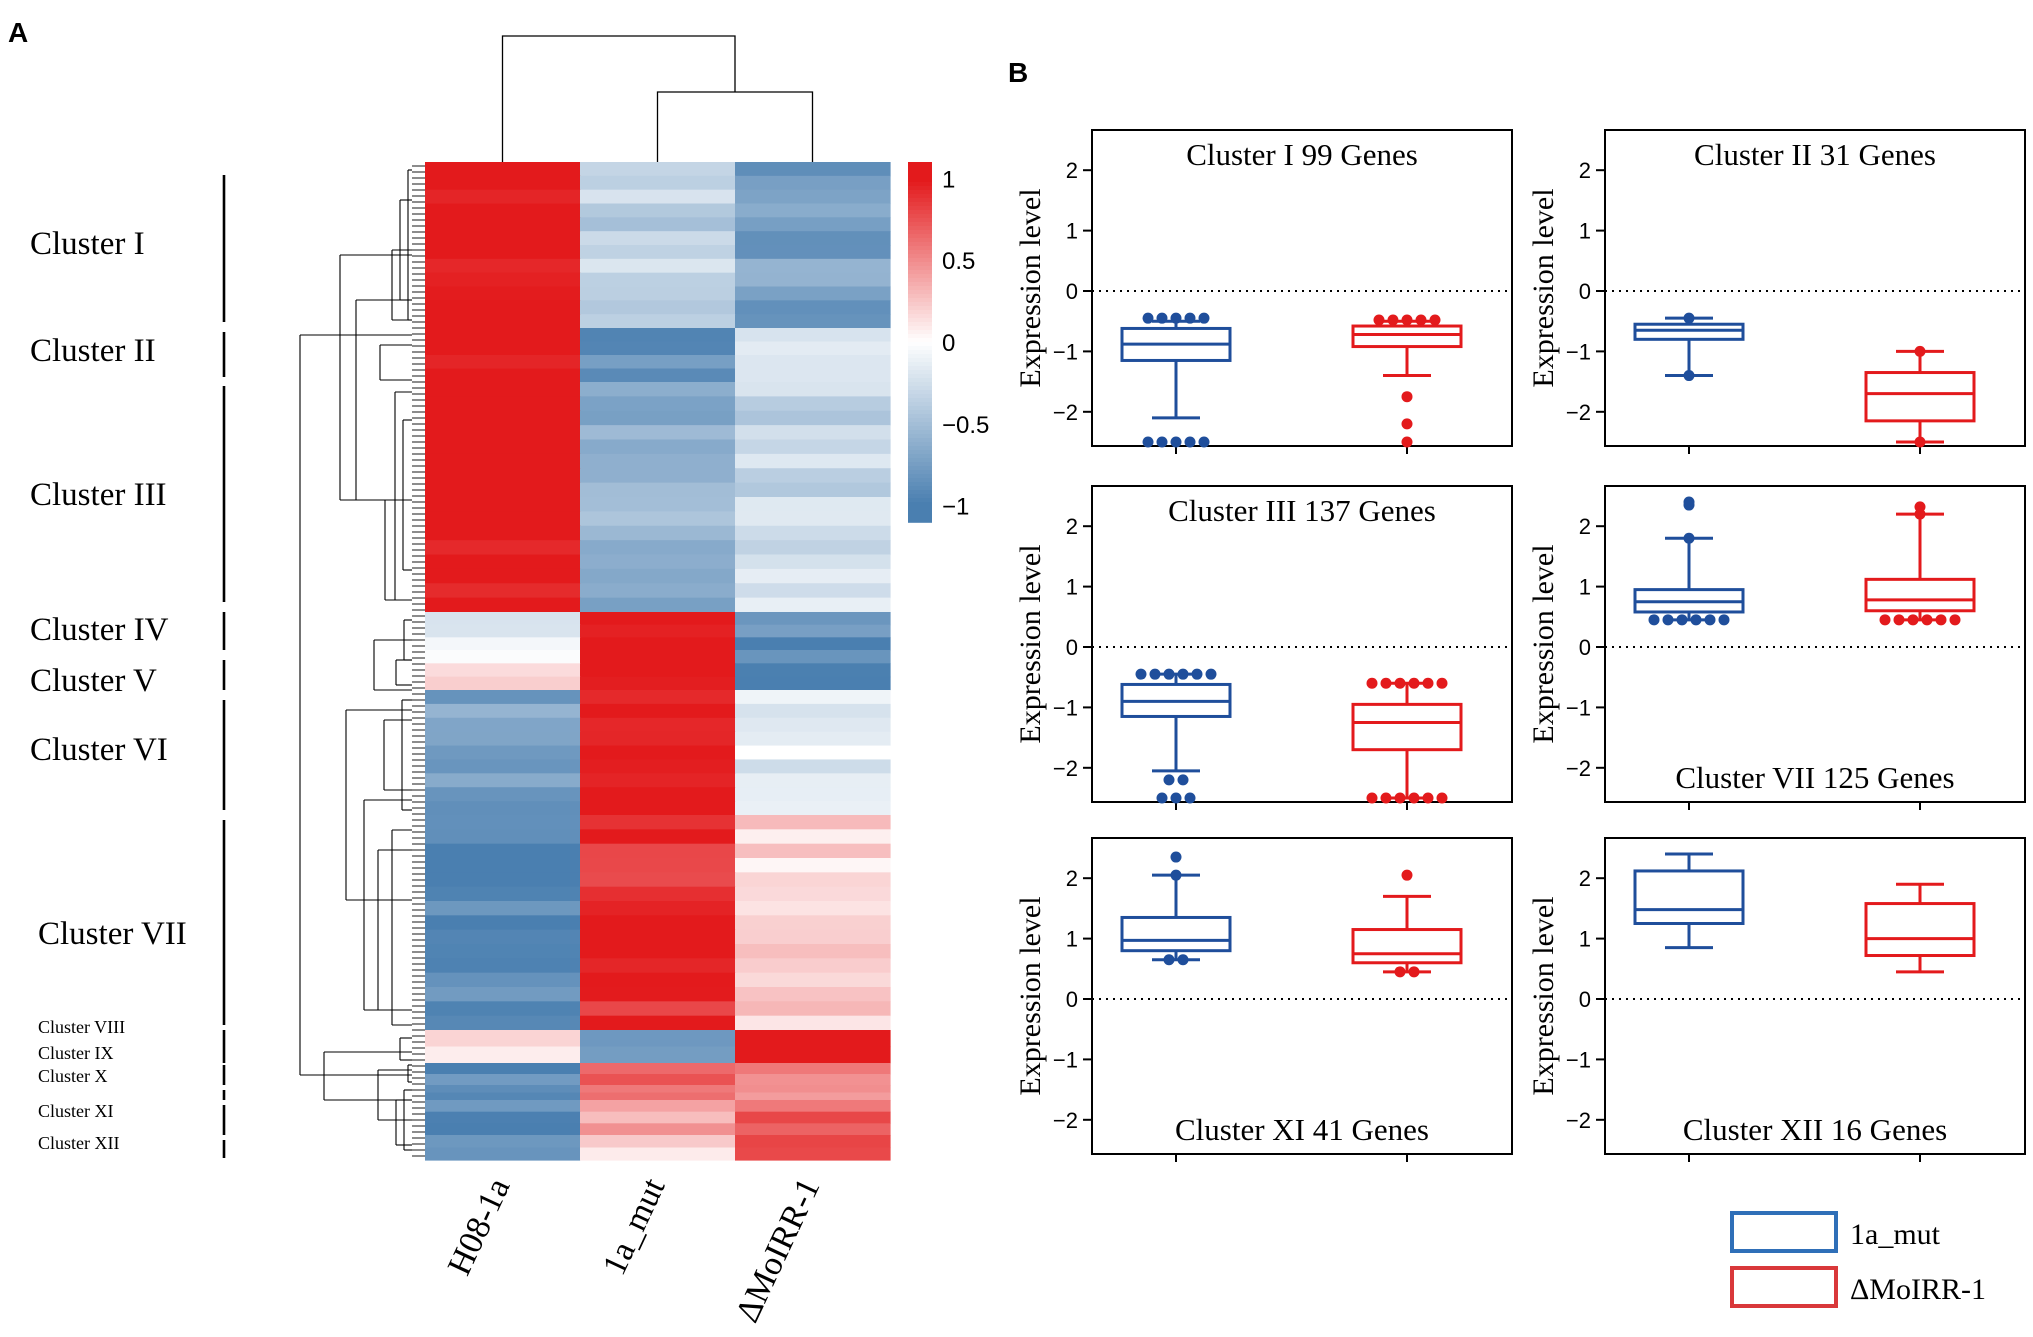 The image size is (2033, 1337). Describe the element at coordinates (1302, 154) in the screenshot. I see `plot-title: Cluster I 99 Genes` at that location.